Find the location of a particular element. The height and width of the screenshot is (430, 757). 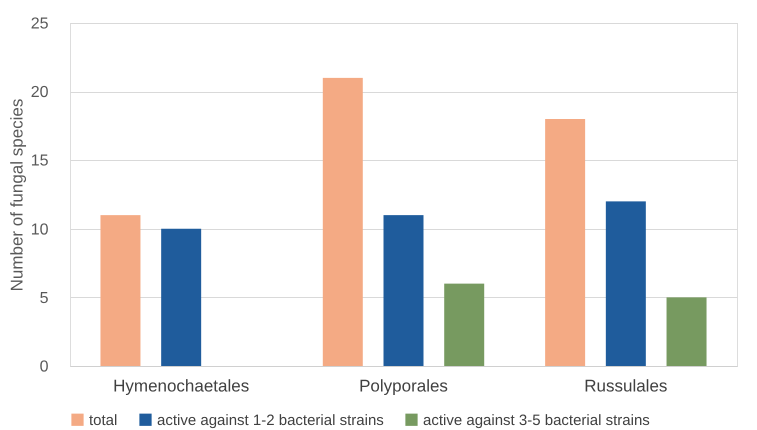

y-axis-title: Number of fungal species is located at coordinates (17, 195).